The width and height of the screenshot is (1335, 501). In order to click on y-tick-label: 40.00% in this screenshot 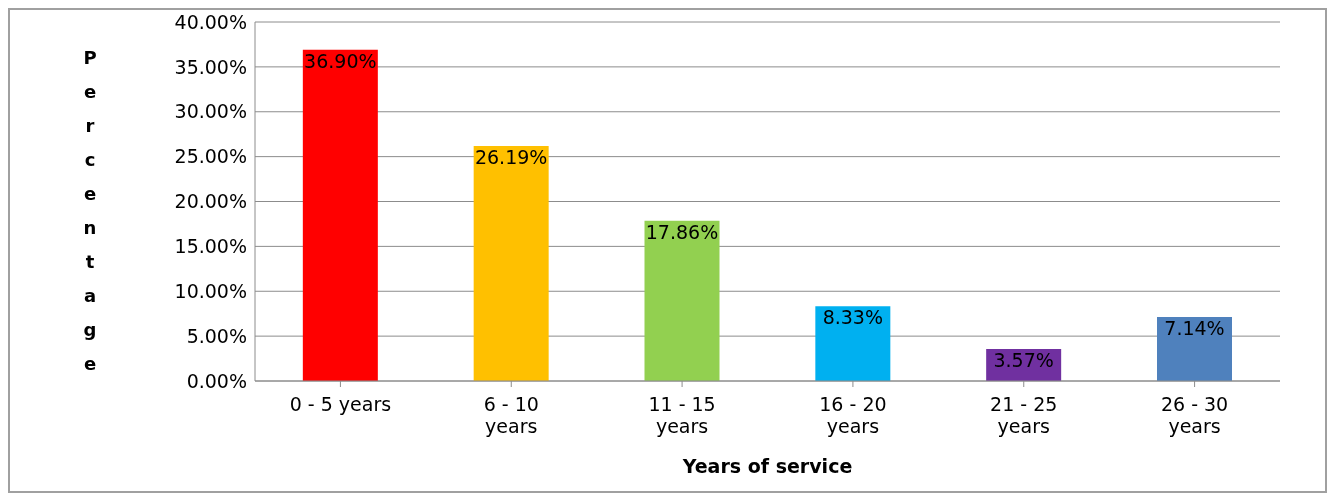, I will do `click(210, 21)`.